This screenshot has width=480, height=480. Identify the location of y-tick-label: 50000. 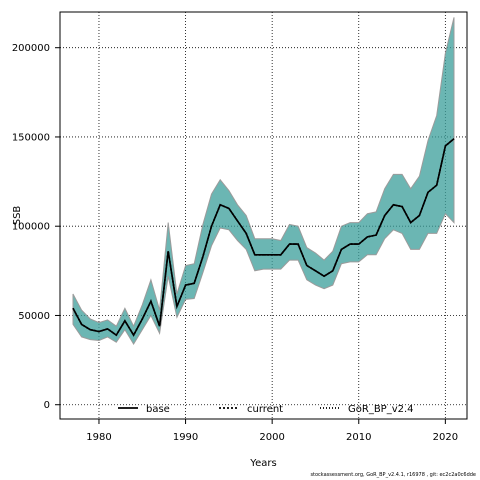
(34, 316).